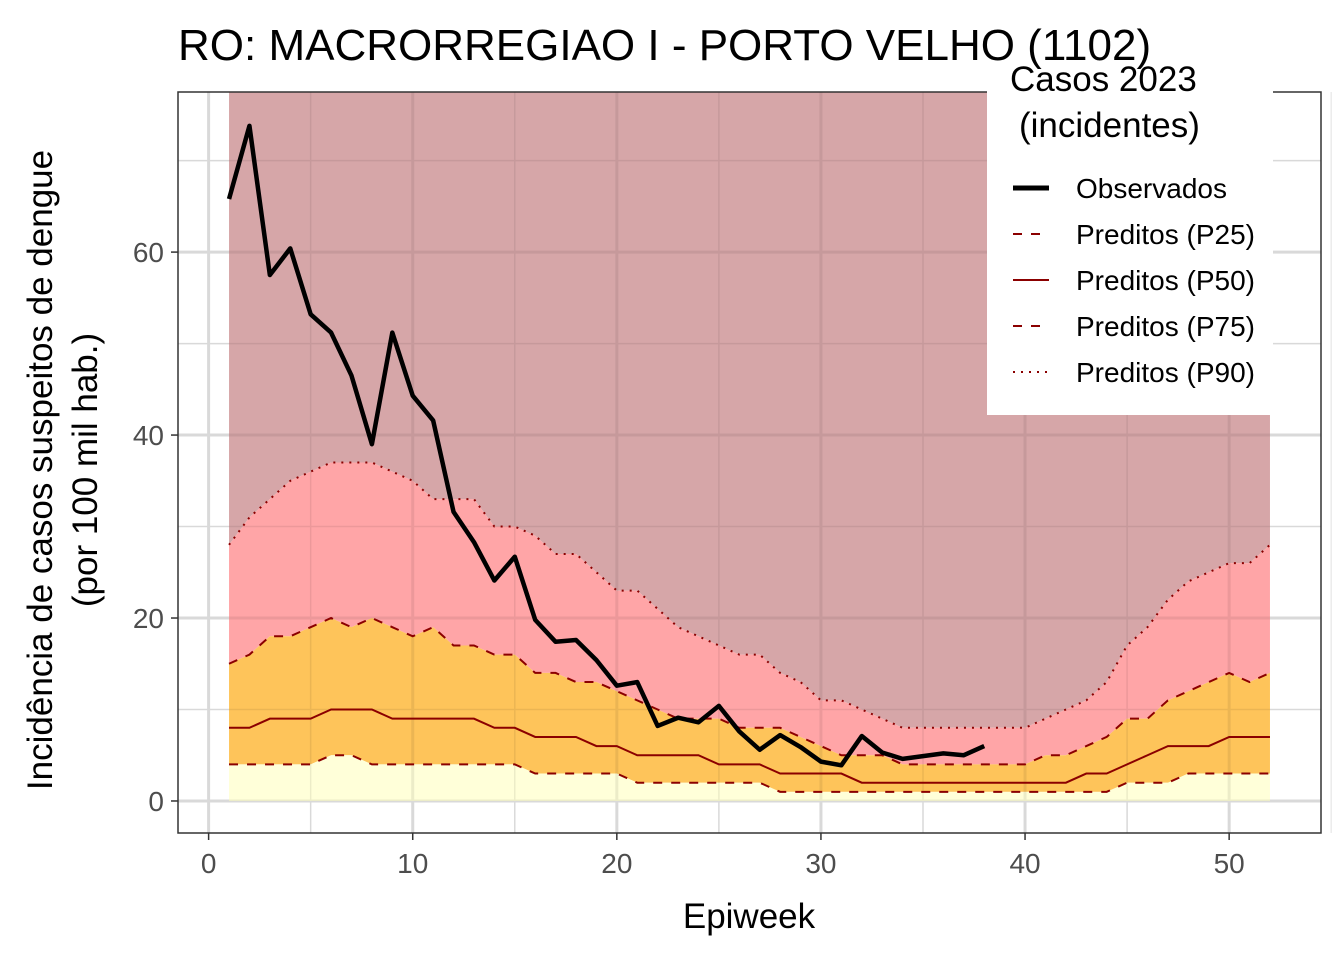 The height and width of the screenshot is (960, 1344). What do you see at coordinates (1165, 372) in the screenshot?
I see `legend-label: Preditos (P90)` at bounding box center [1165, 372].